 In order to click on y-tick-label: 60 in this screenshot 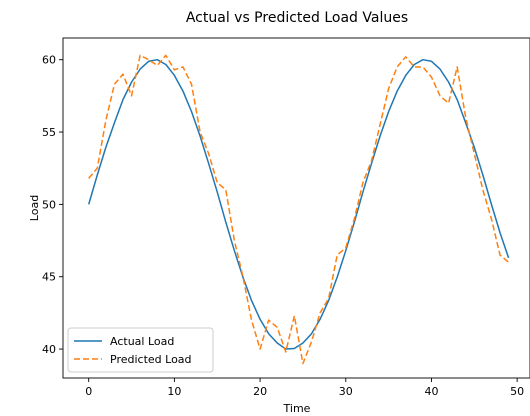, I will do `click(49, 60)`.